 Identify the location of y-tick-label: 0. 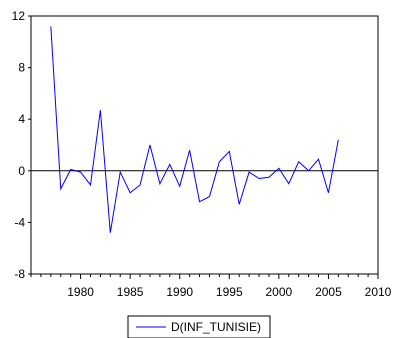
(21, 171).